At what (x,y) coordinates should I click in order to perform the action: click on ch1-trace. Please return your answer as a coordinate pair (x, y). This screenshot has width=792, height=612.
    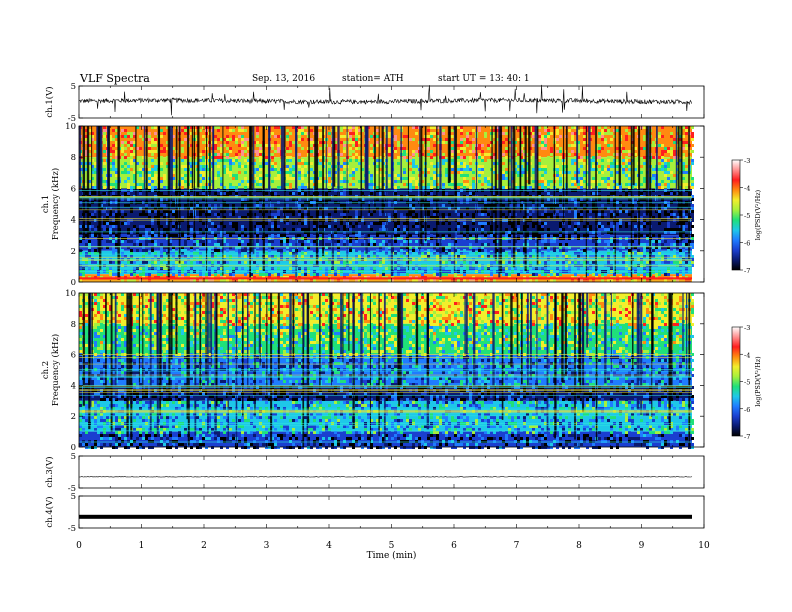
    Looking at the image, I should click on (385, 100).